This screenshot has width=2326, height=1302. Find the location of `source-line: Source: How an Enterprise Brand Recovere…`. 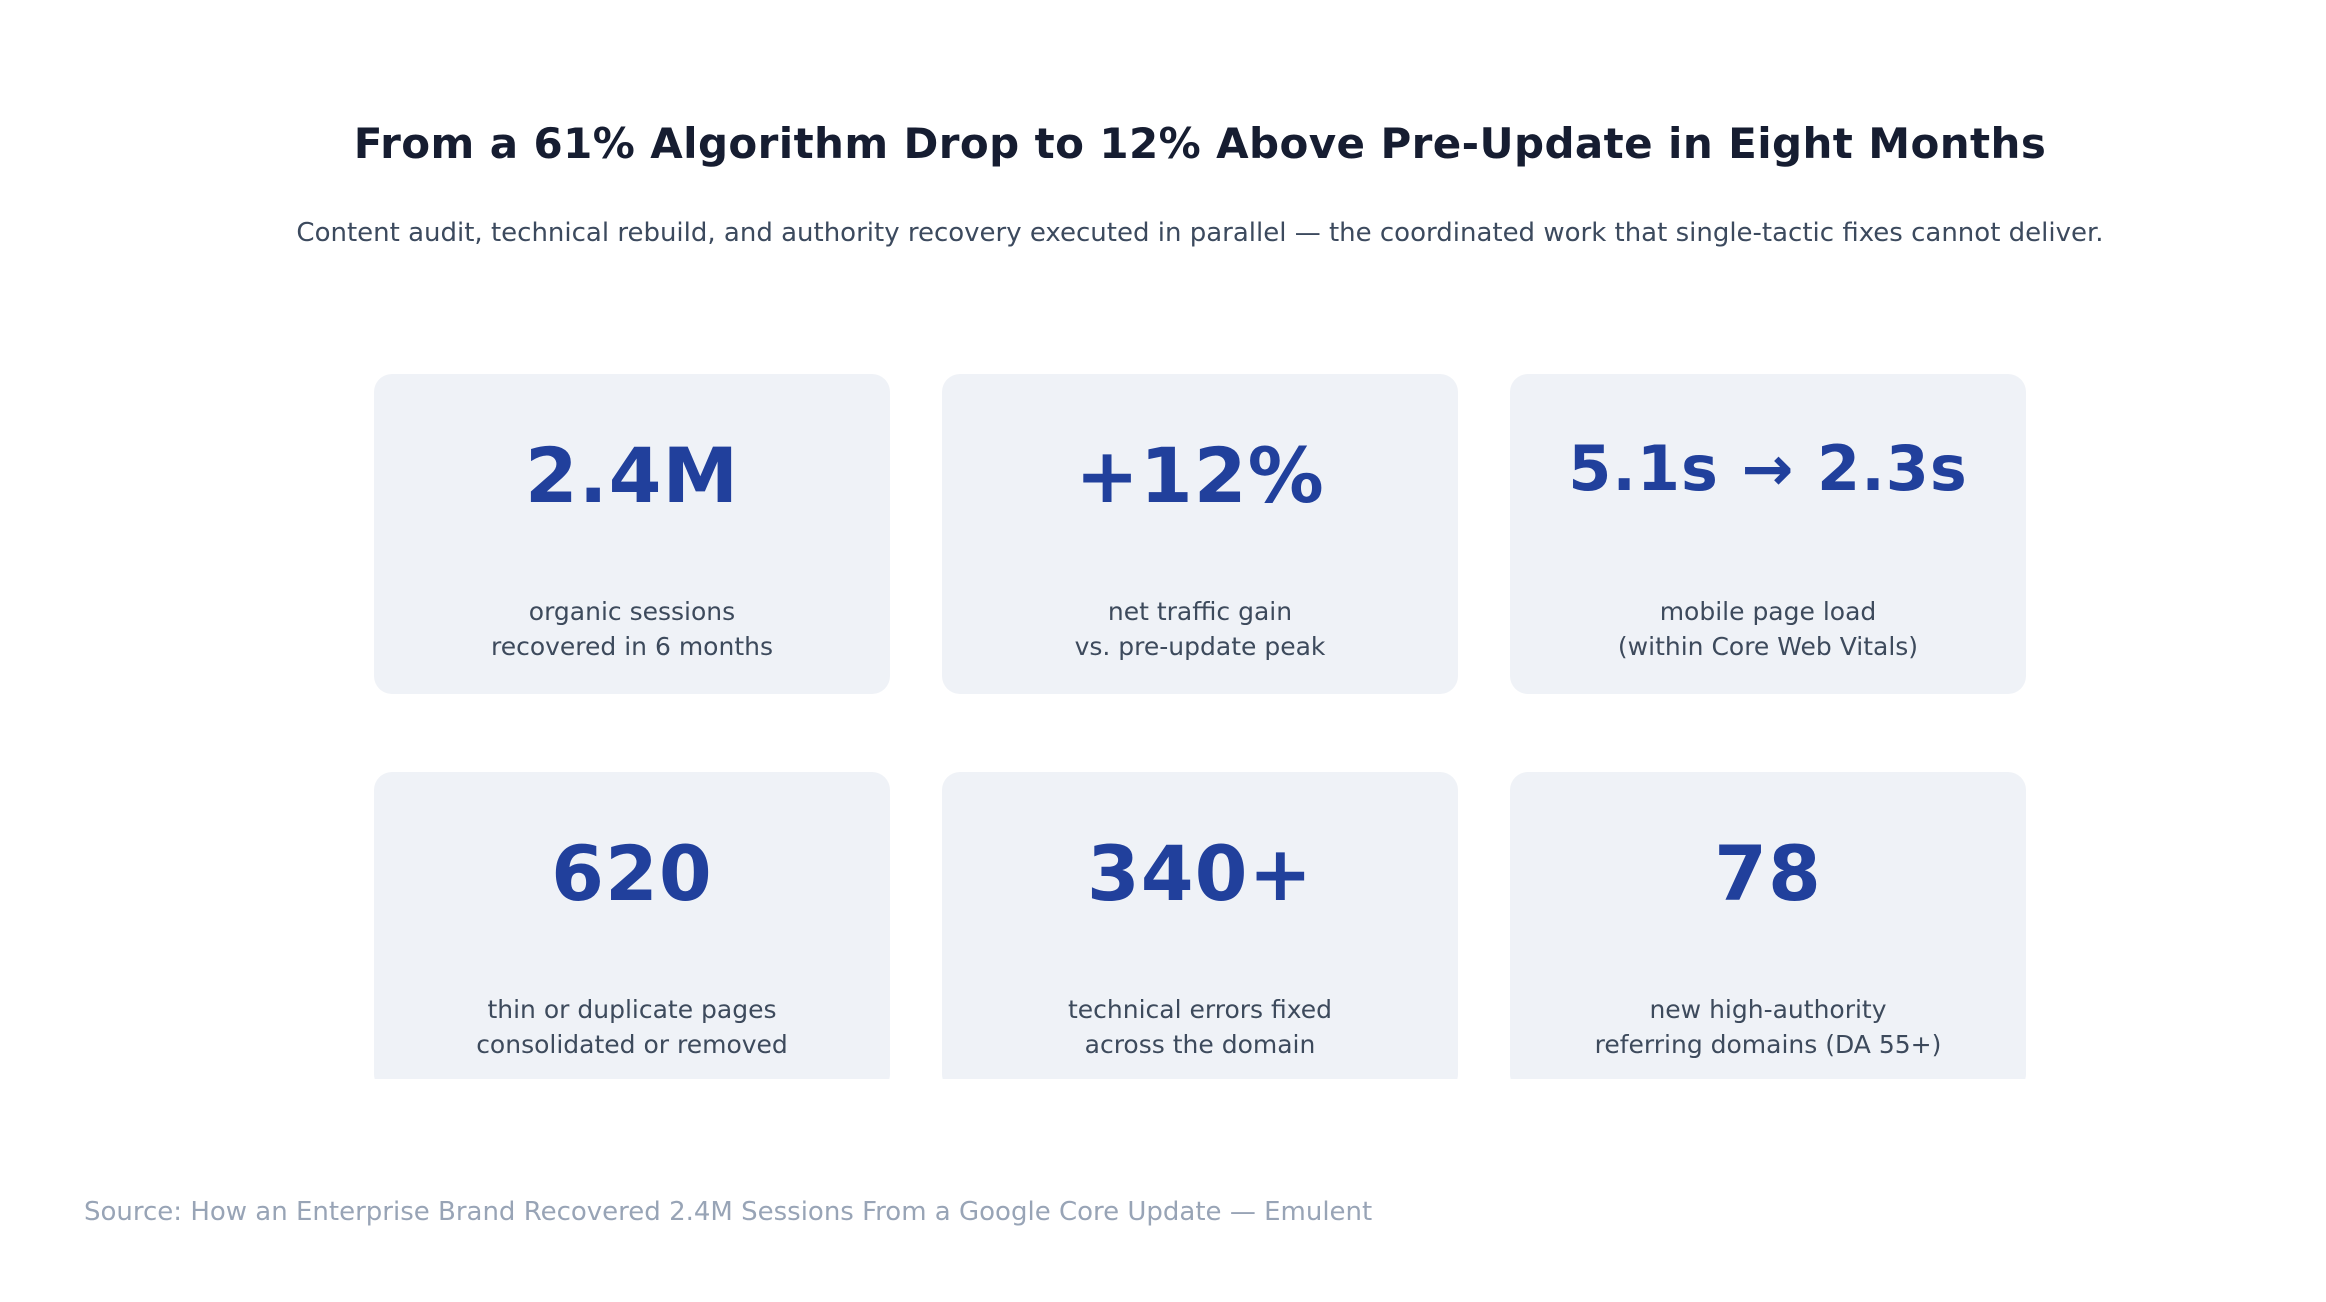

source-line: Source: How an Enterprise Brand Recovere… is located at coordinates (728, 1212).